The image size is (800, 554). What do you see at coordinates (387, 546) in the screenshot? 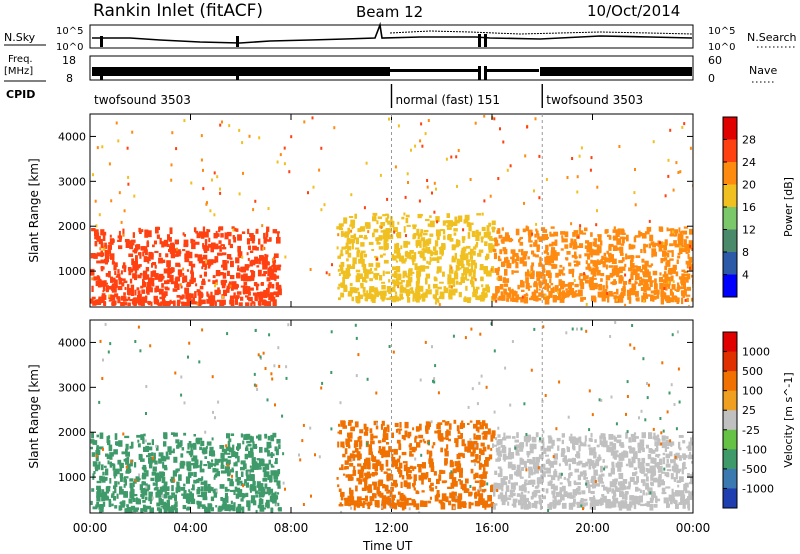
I see `time-axis-label: Time UT` at bounding box center [387, 546].